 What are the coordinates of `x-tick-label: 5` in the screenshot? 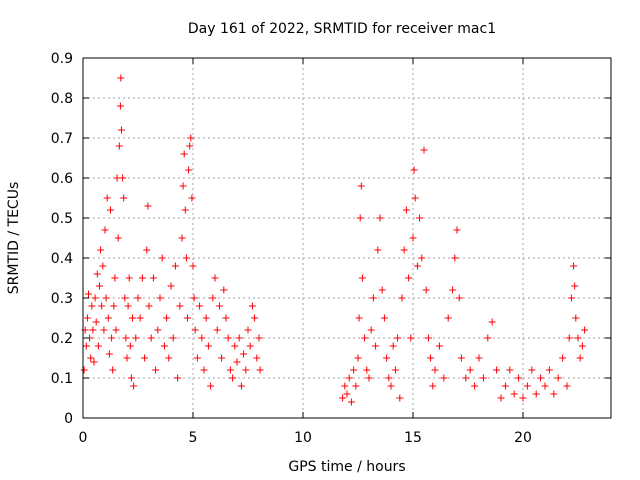 It's located at (193, 438).